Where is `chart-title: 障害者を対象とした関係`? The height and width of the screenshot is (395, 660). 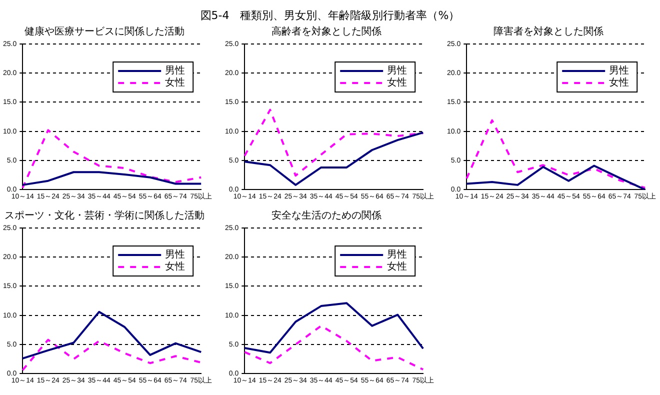
chart-title: 障害者を対象とした関係 is located at coordinates (549, 32).